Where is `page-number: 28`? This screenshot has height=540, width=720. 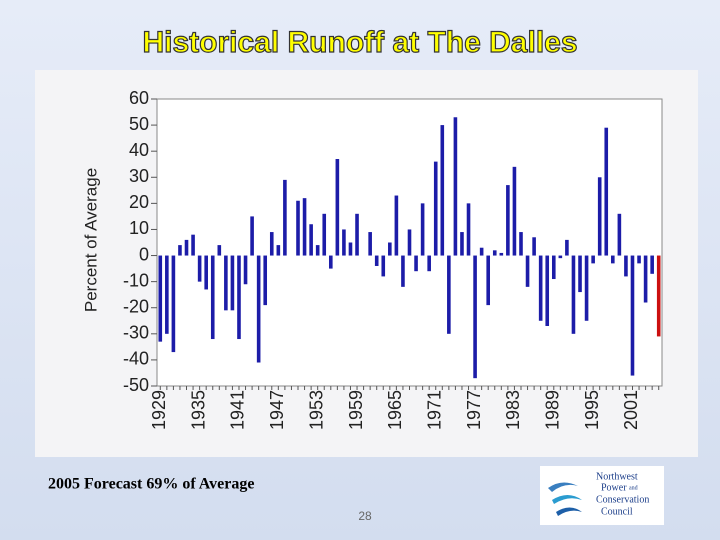
page-number: 28 is located at coordinates (365, 516).